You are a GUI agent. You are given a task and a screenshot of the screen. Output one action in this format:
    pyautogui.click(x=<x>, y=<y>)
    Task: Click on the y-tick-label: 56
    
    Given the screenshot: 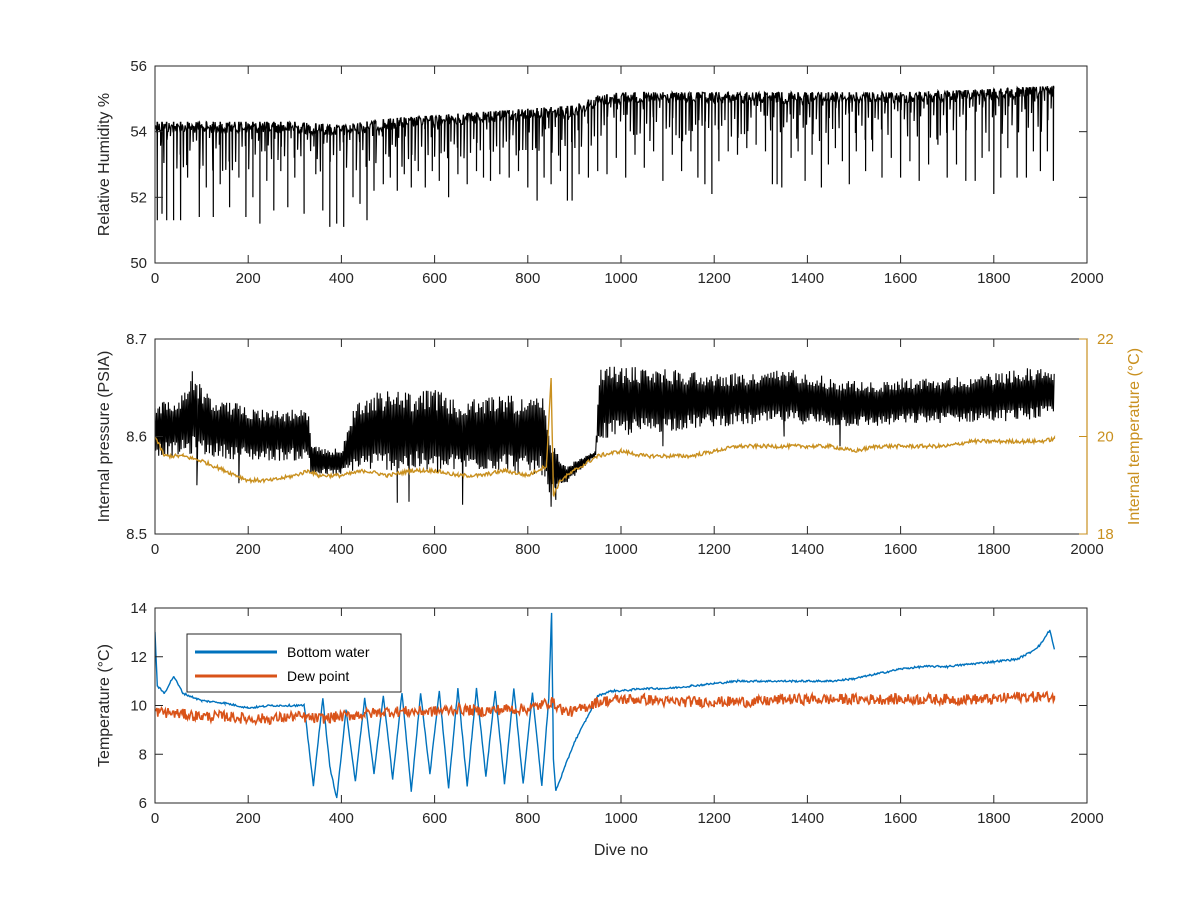 What is the action you would take?
    pyautogui.click(x=138, y=66)
    